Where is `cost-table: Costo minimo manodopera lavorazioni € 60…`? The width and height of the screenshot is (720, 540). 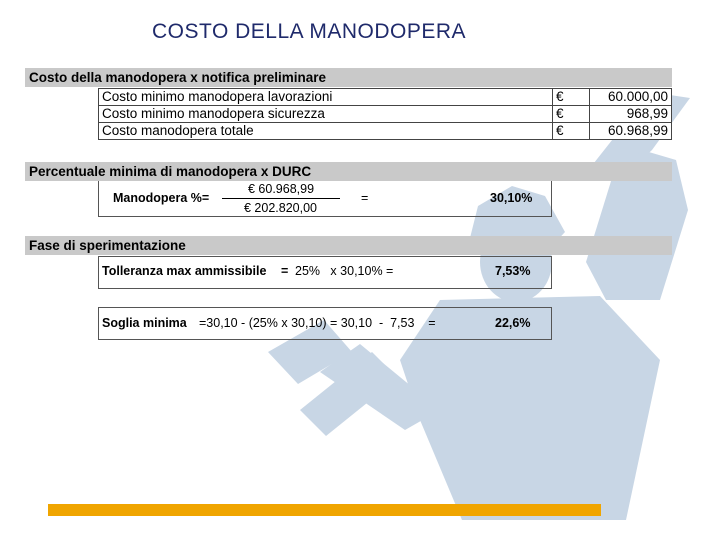 cost-table: Costo minimo manodopera lavorazioni € 60… is located at coordinates (385, 114).